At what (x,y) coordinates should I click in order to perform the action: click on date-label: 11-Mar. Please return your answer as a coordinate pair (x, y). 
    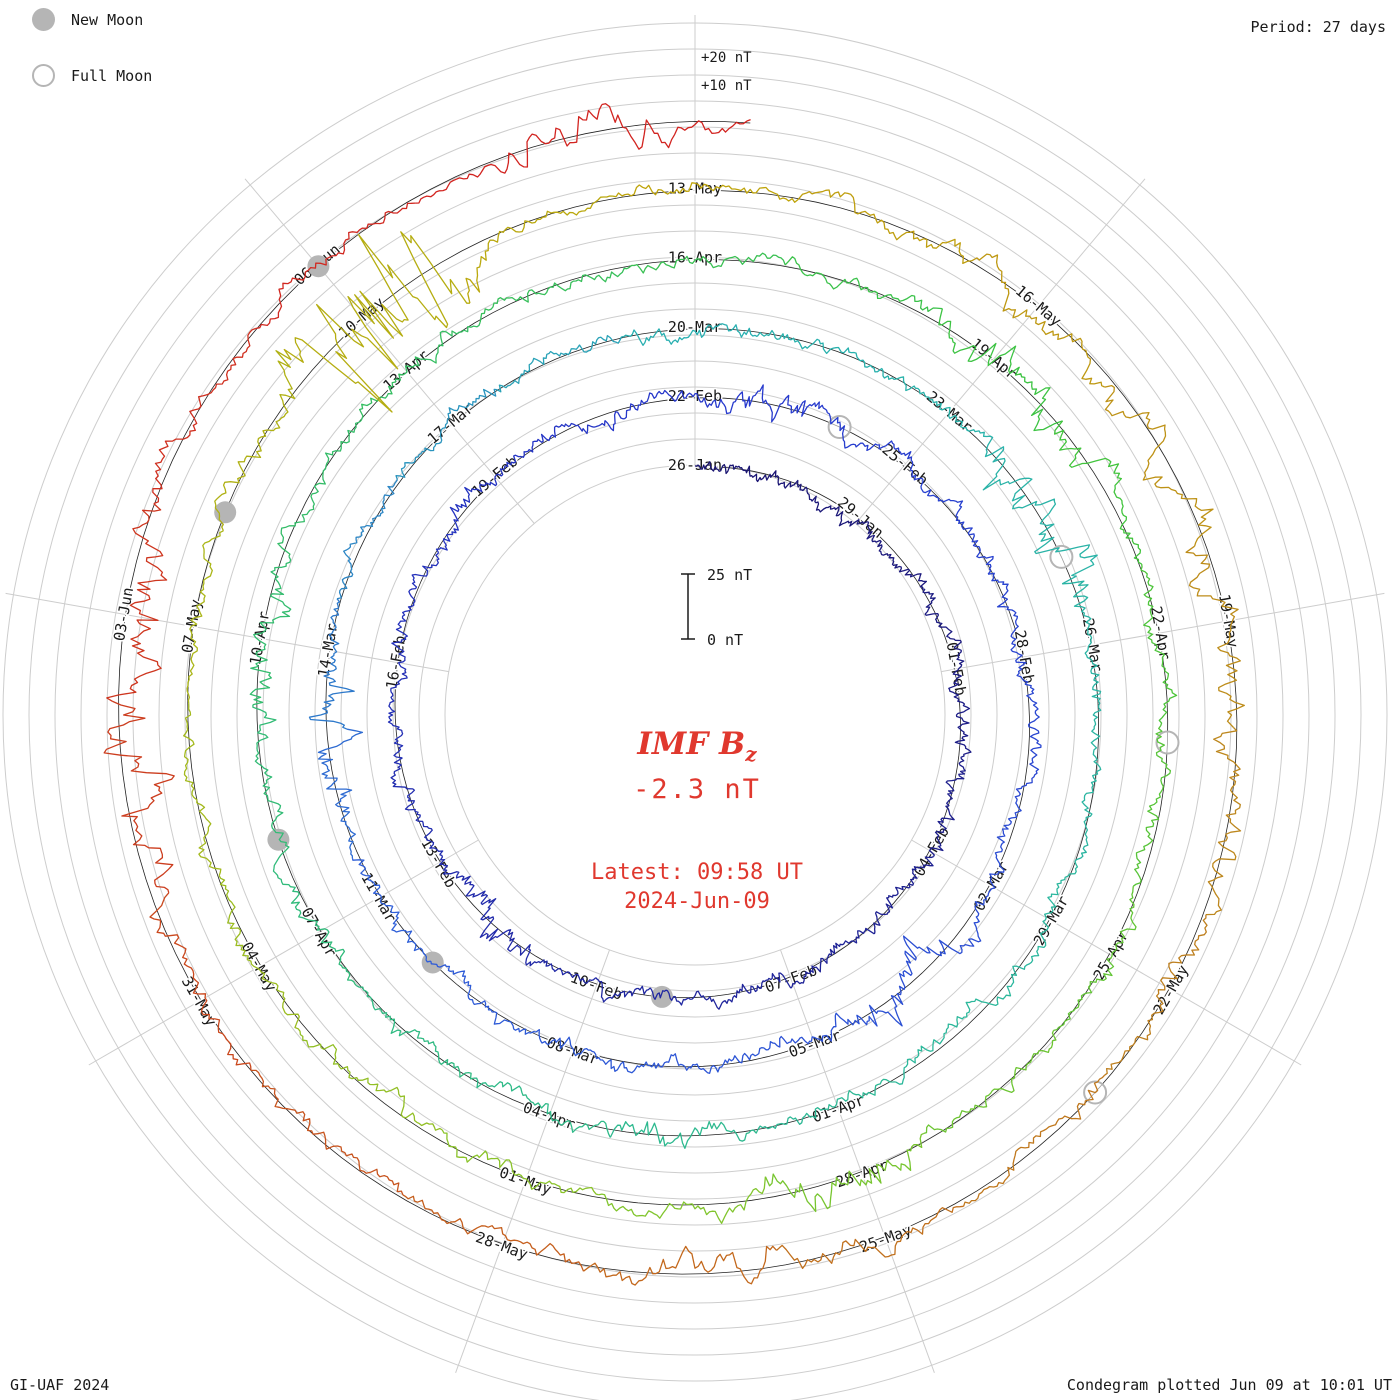
    Looking at the image, I should click on (378, 898).